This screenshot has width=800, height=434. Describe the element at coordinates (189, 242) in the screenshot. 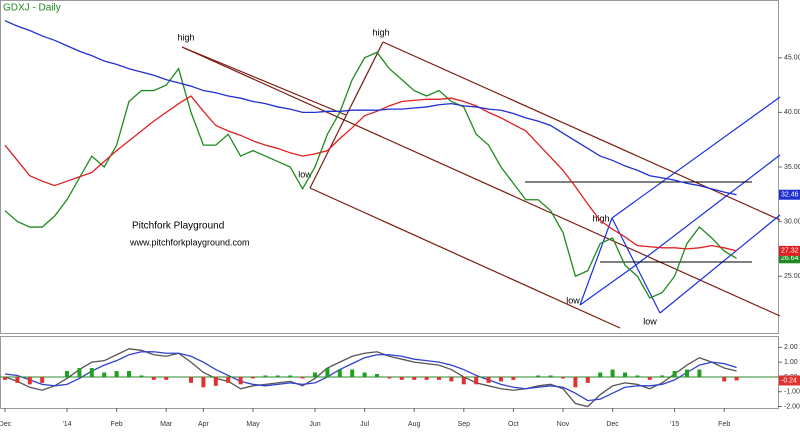

I see `annotation: www.pitchforkplayground.com` at that location.